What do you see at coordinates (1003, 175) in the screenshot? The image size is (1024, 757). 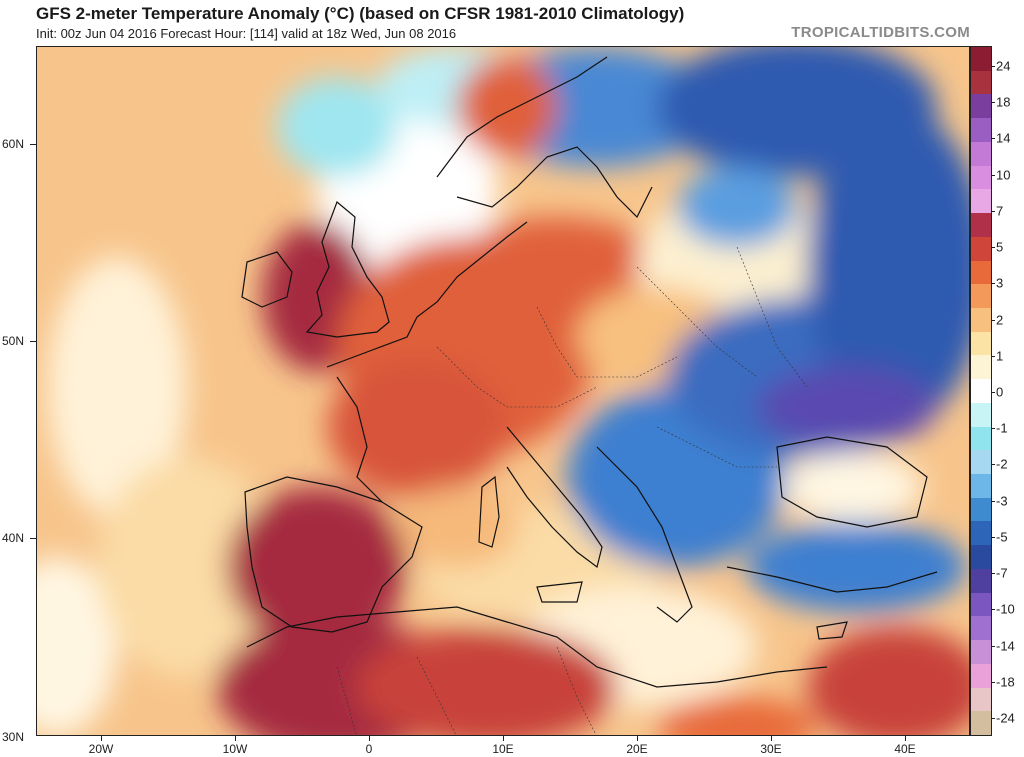 I see `colorbar-label: 10` at bounding box center [1003, 175].